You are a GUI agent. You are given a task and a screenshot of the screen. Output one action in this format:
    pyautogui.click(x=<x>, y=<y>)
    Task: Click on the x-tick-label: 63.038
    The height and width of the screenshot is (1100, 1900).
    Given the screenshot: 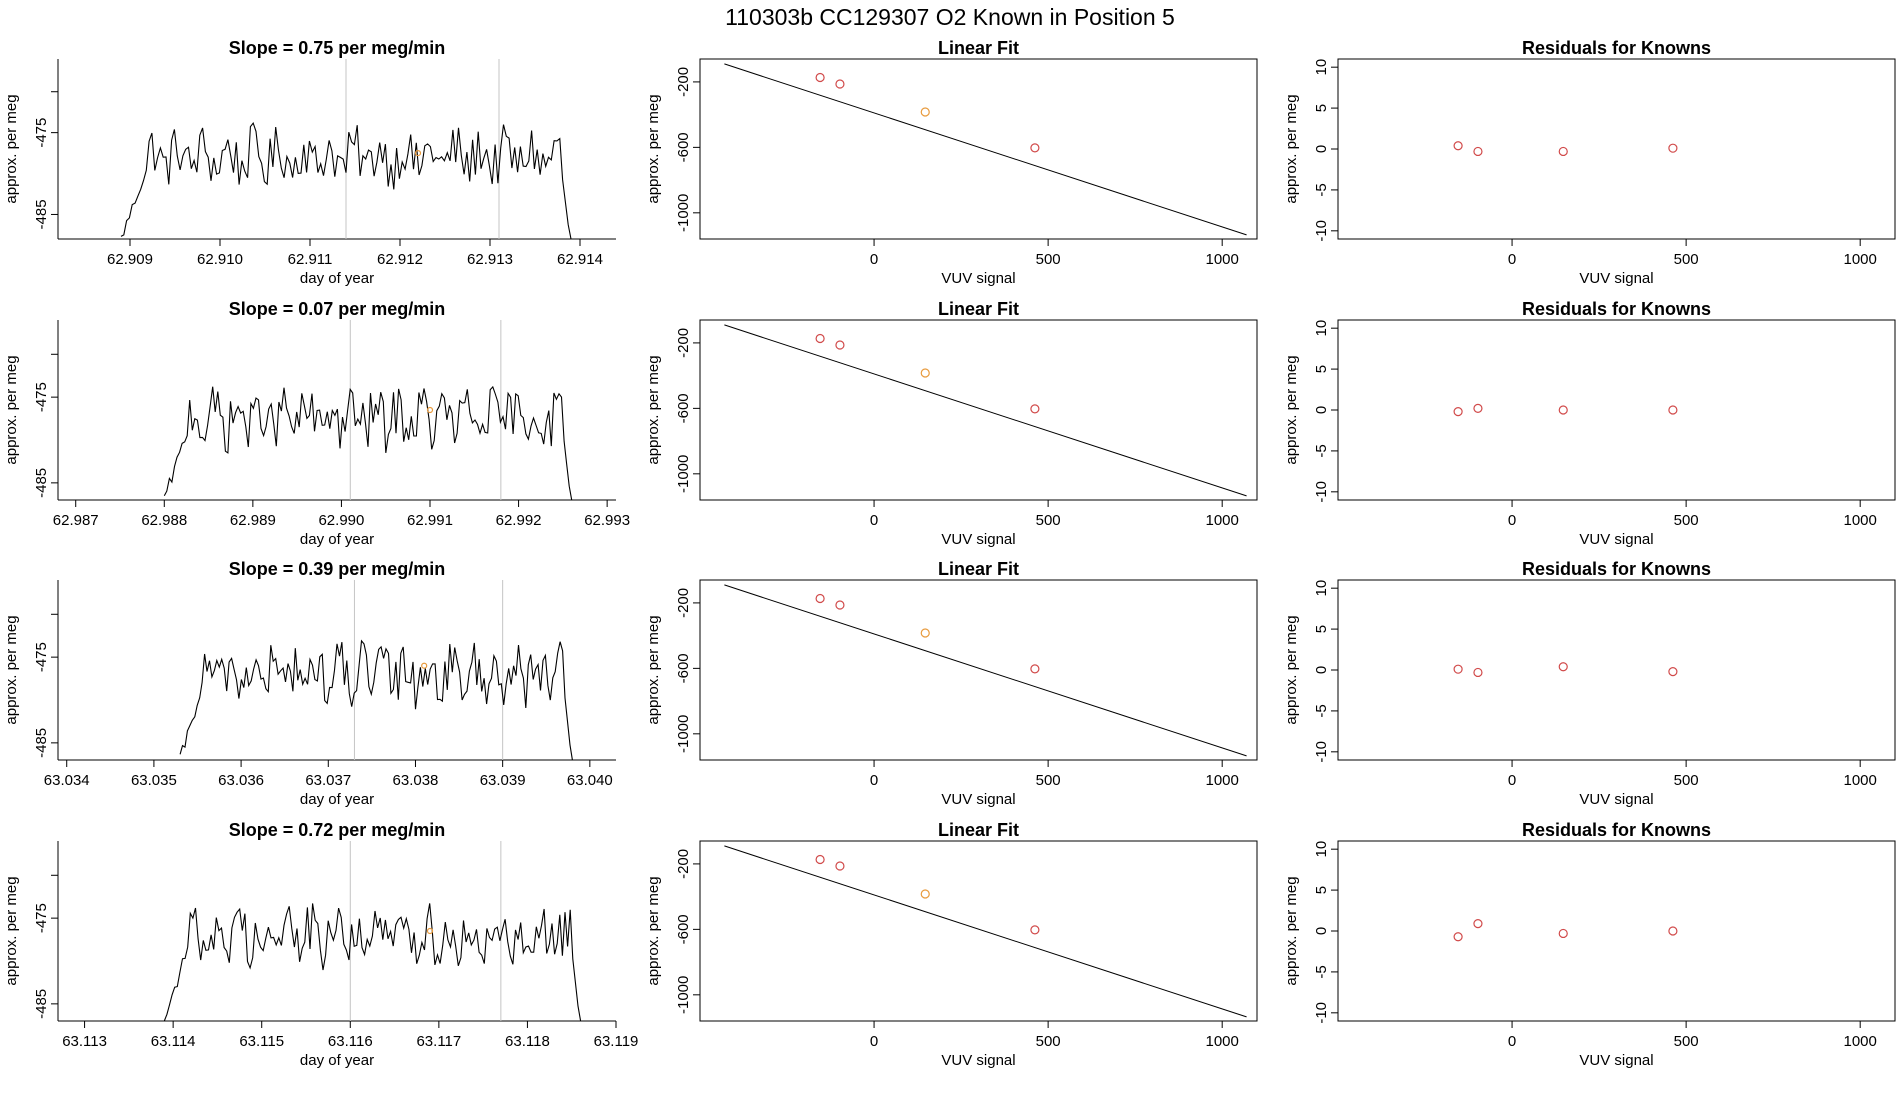 What is the action you would take?
    pyautogui.click(x=416, y=780)
    